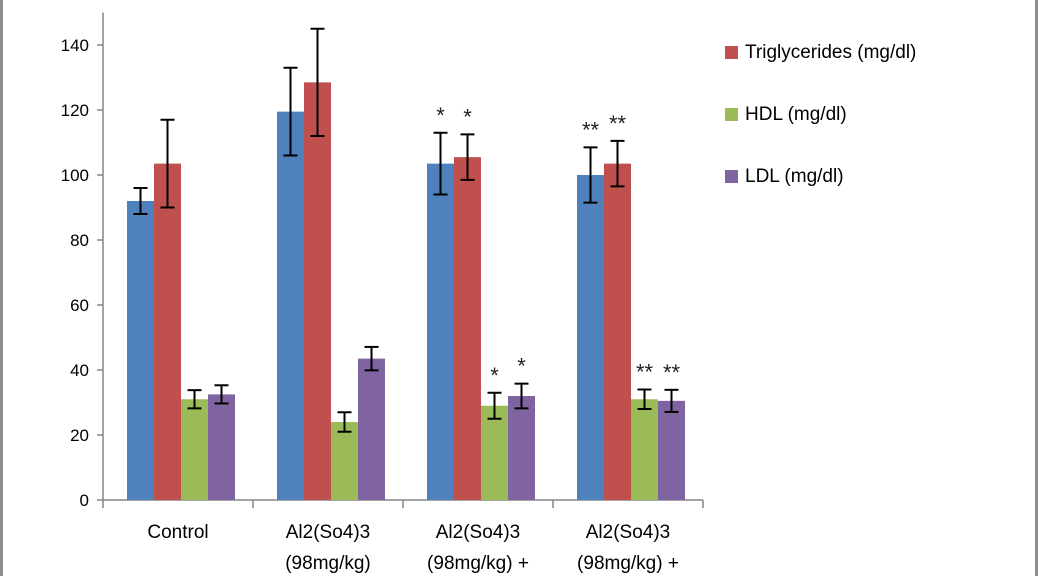 The image size is (1038, 576). Describe the element at coordinates (75, 110) in the screenshot. I see `y-tick-label: 120` at that location.